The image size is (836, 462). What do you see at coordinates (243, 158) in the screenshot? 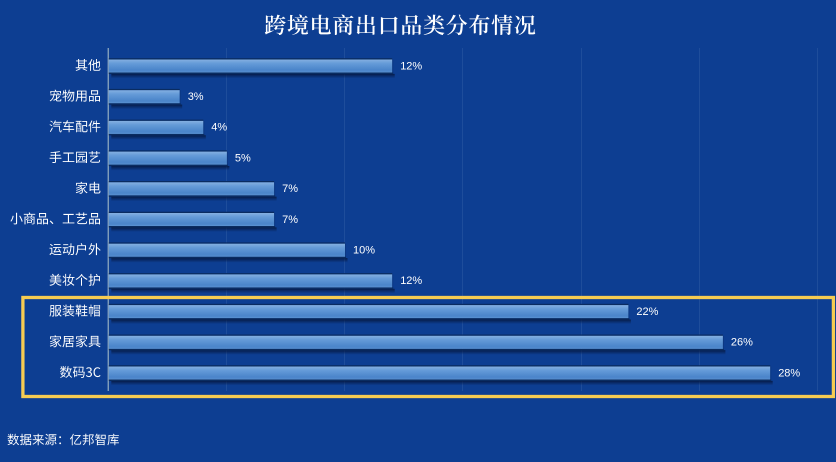
I see `svg-text: 5%` at bounding box center [243, 158].